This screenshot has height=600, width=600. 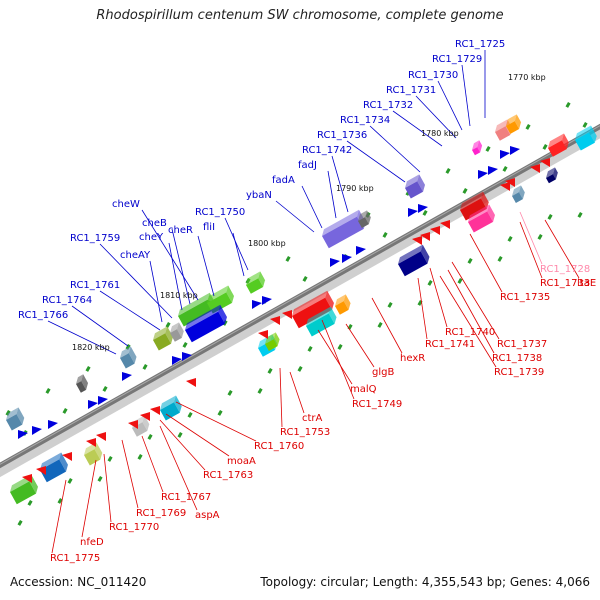 What do you see at coordinates (179, 295) in the screenshot?
I see `ruler-label: 1810 kbp` at bounding box center [179, 295].